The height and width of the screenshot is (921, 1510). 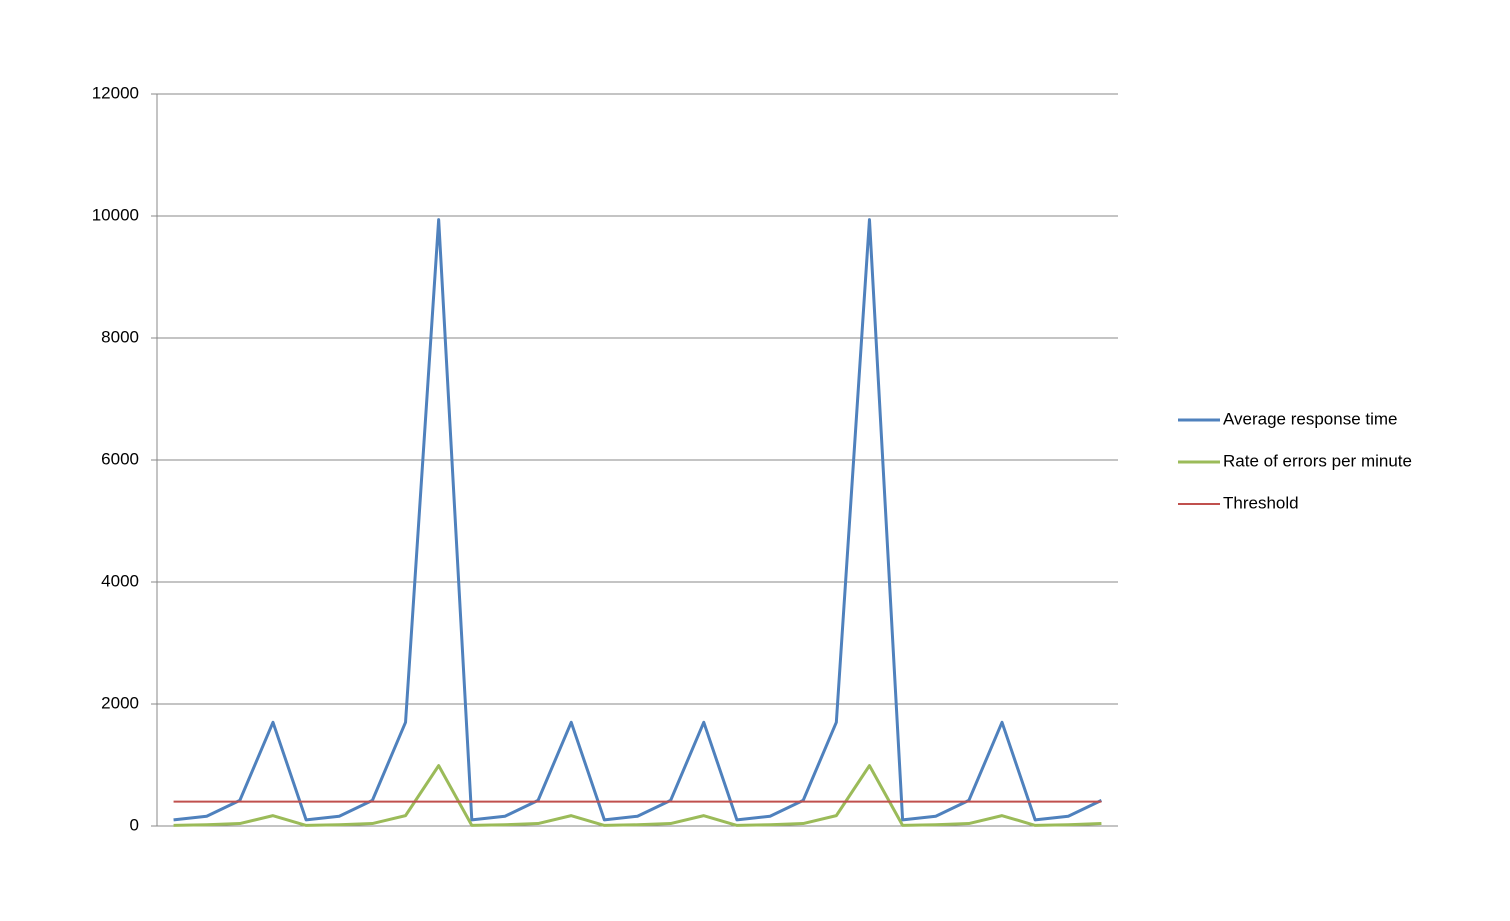 What do you see at coordinates (120, 336) in the screenshot?
I see `y-tick-label: 8000` at bounding box center [120, 336].